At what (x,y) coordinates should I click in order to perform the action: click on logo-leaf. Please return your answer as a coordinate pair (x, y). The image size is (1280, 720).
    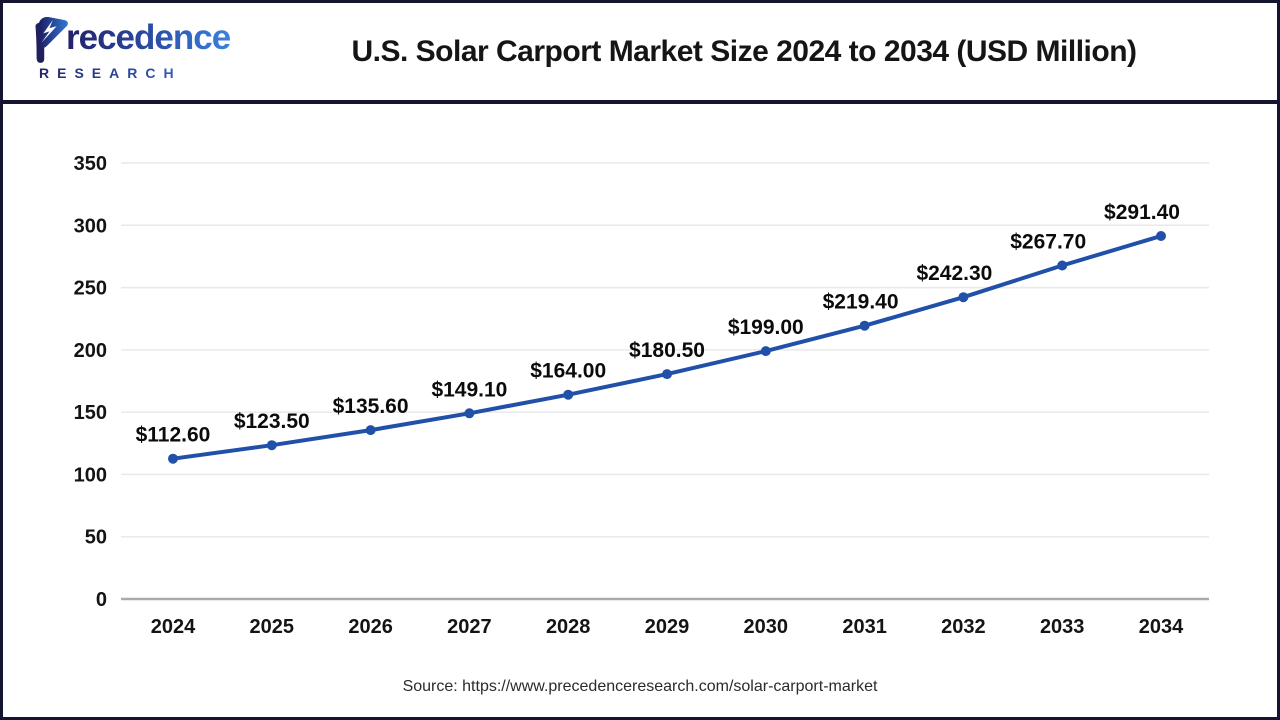
    Looking at the image, I should click on (53, 32).